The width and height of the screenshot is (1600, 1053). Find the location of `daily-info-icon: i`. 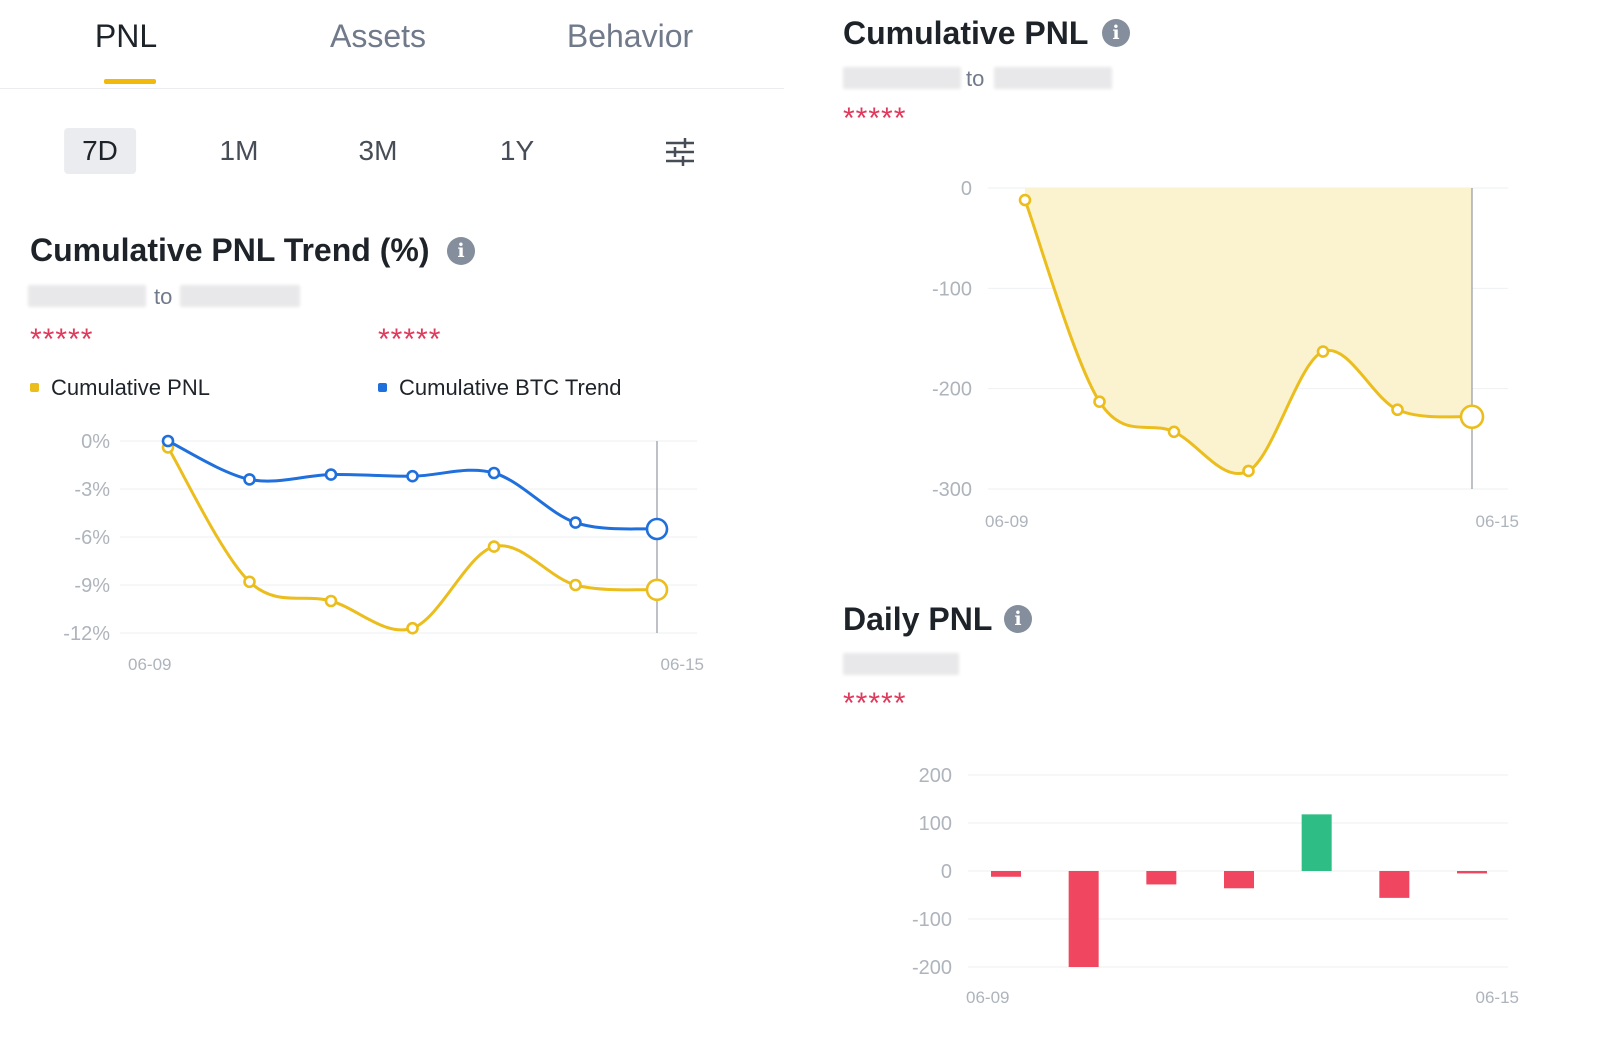

daily-info-icon: i is located at coordinates (1018, 619).